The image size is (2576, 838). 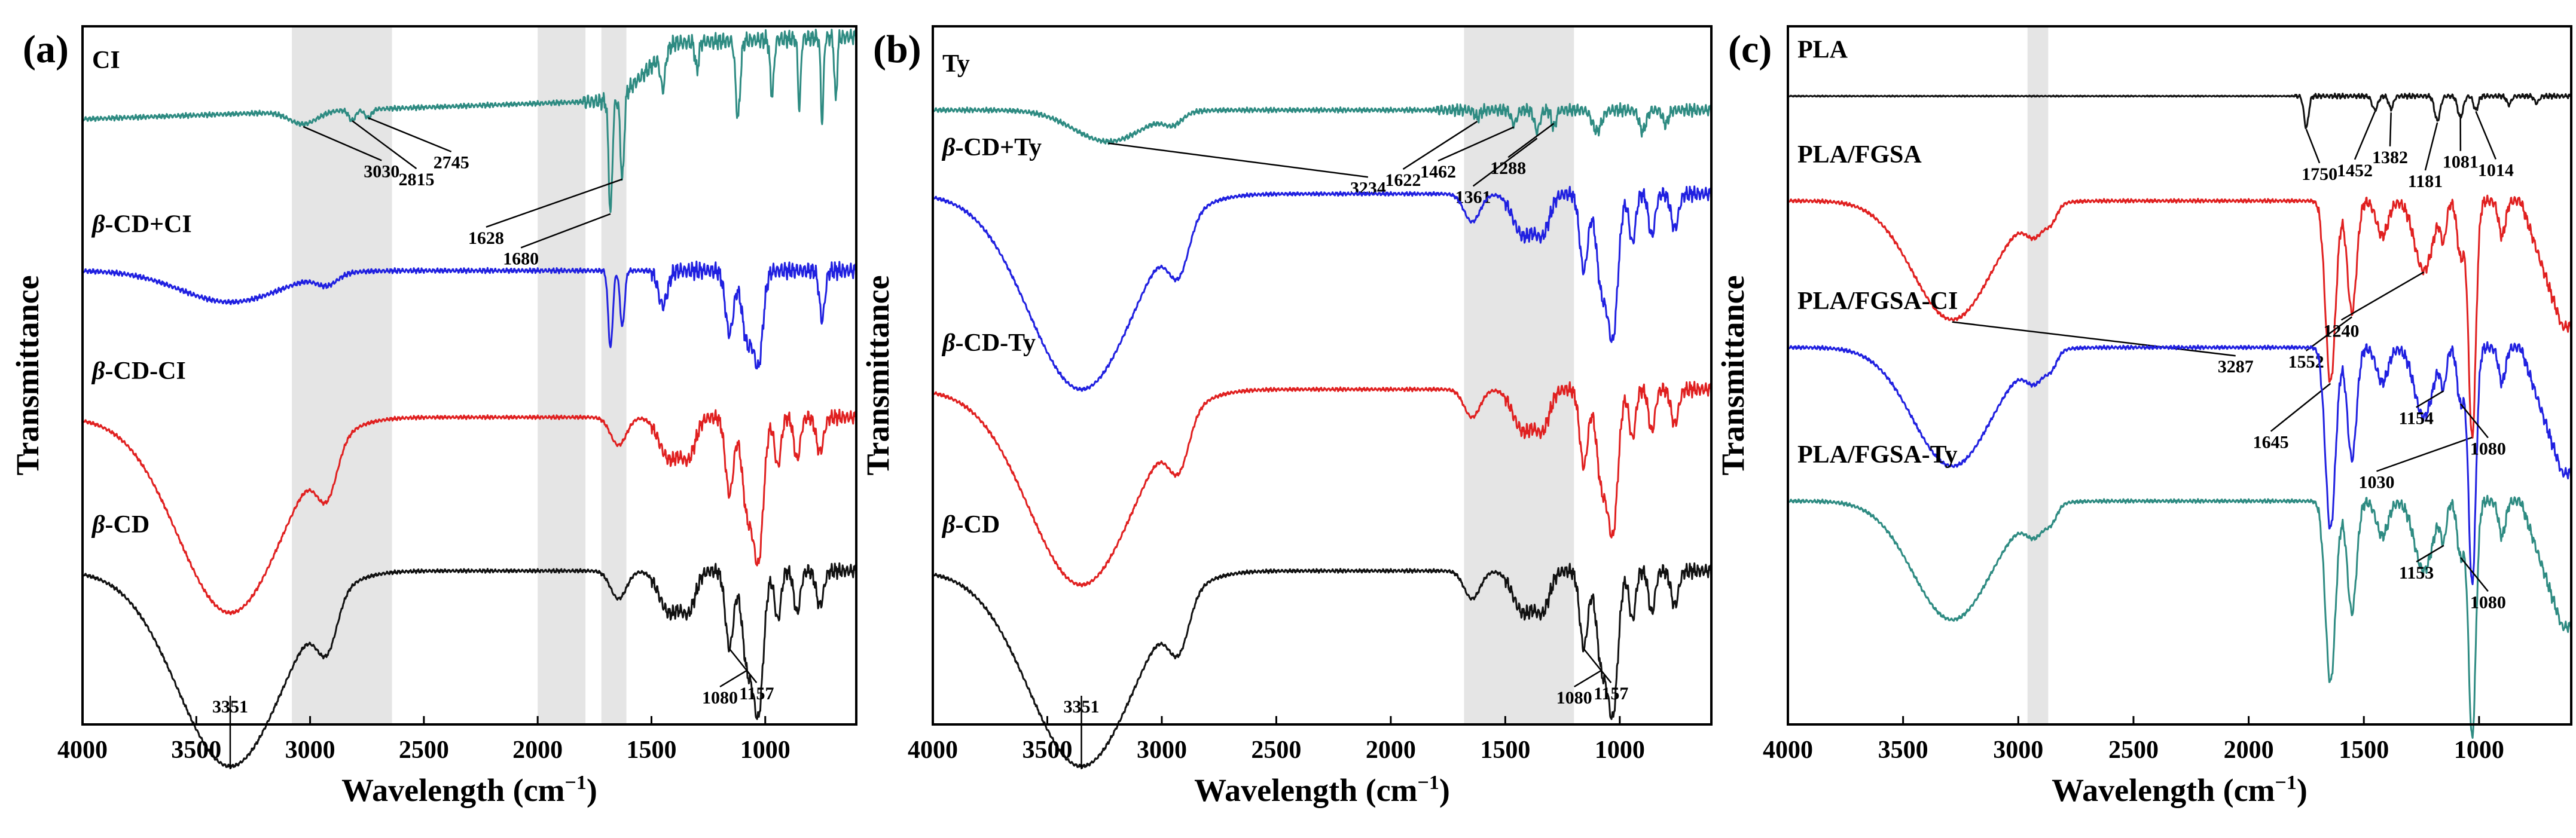 What do you see at coordinates (991, 147) in the screenshot?
I see `series-label: β-CD+Ty` at bounding box center [991, 147].